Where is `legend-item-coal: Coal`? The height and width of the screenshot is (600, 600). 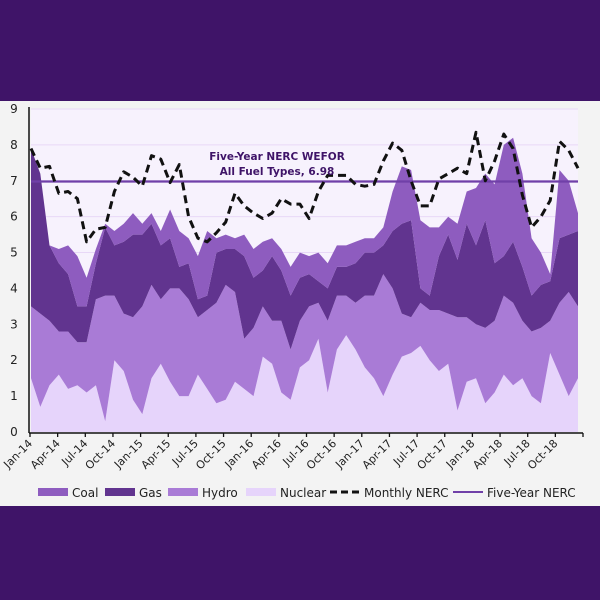 legend-item-coal: Coal is located at coordinates (68, 493).